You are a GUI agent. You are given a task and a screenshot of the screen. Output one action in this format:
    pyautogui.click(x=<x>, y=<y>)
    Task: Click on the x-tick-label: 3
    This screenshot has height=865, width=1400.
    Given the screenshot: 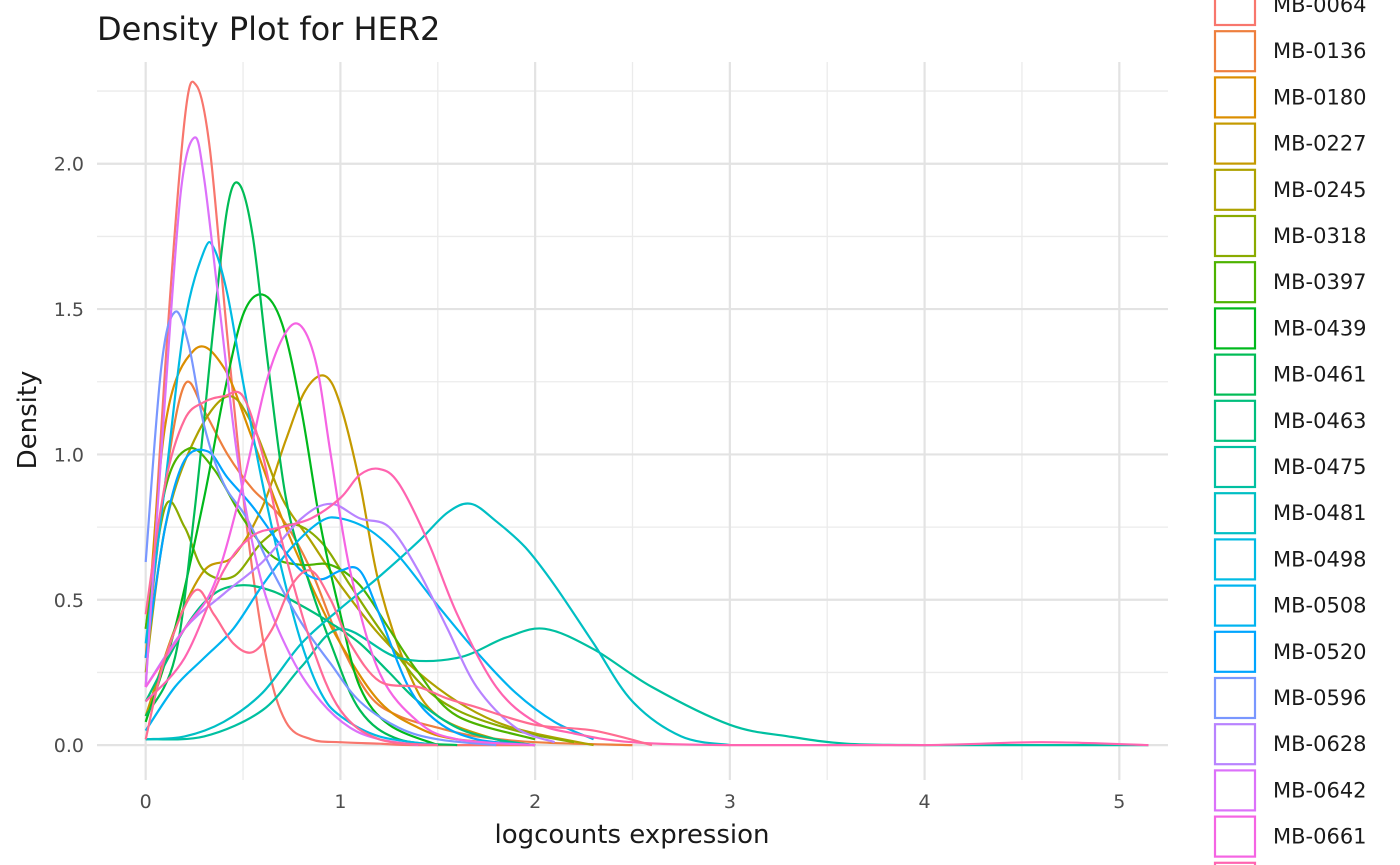 What is the action you would take?
    pyautogui.click(x=730, y=802)
    